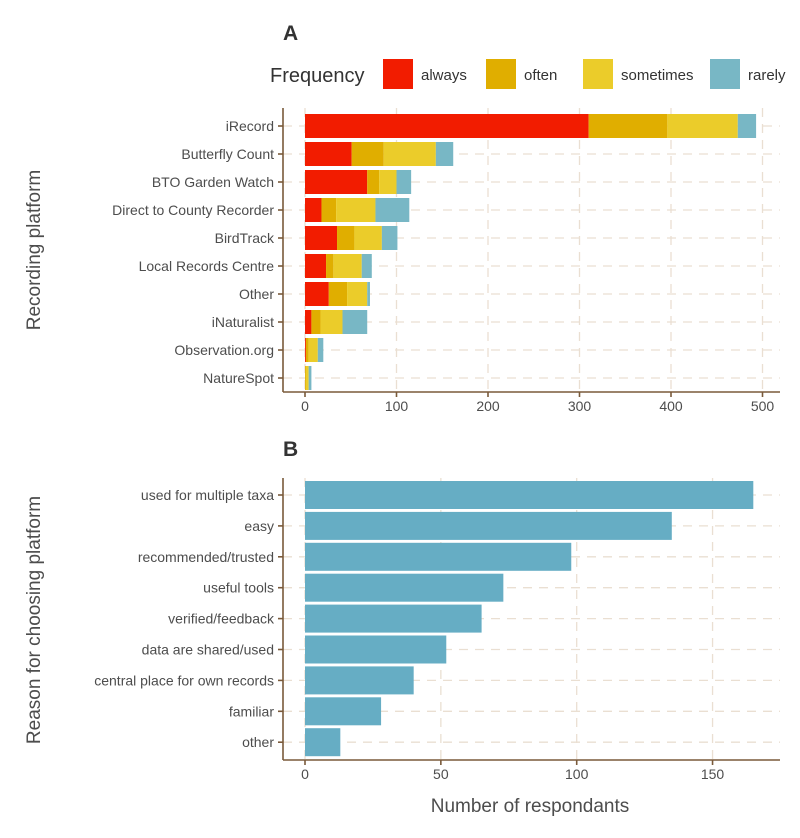  What do you see at coordinates (207, 266) in the screenshot?
I see `y-tick-label: Local Records Centre` at bounding box center [207, 266].